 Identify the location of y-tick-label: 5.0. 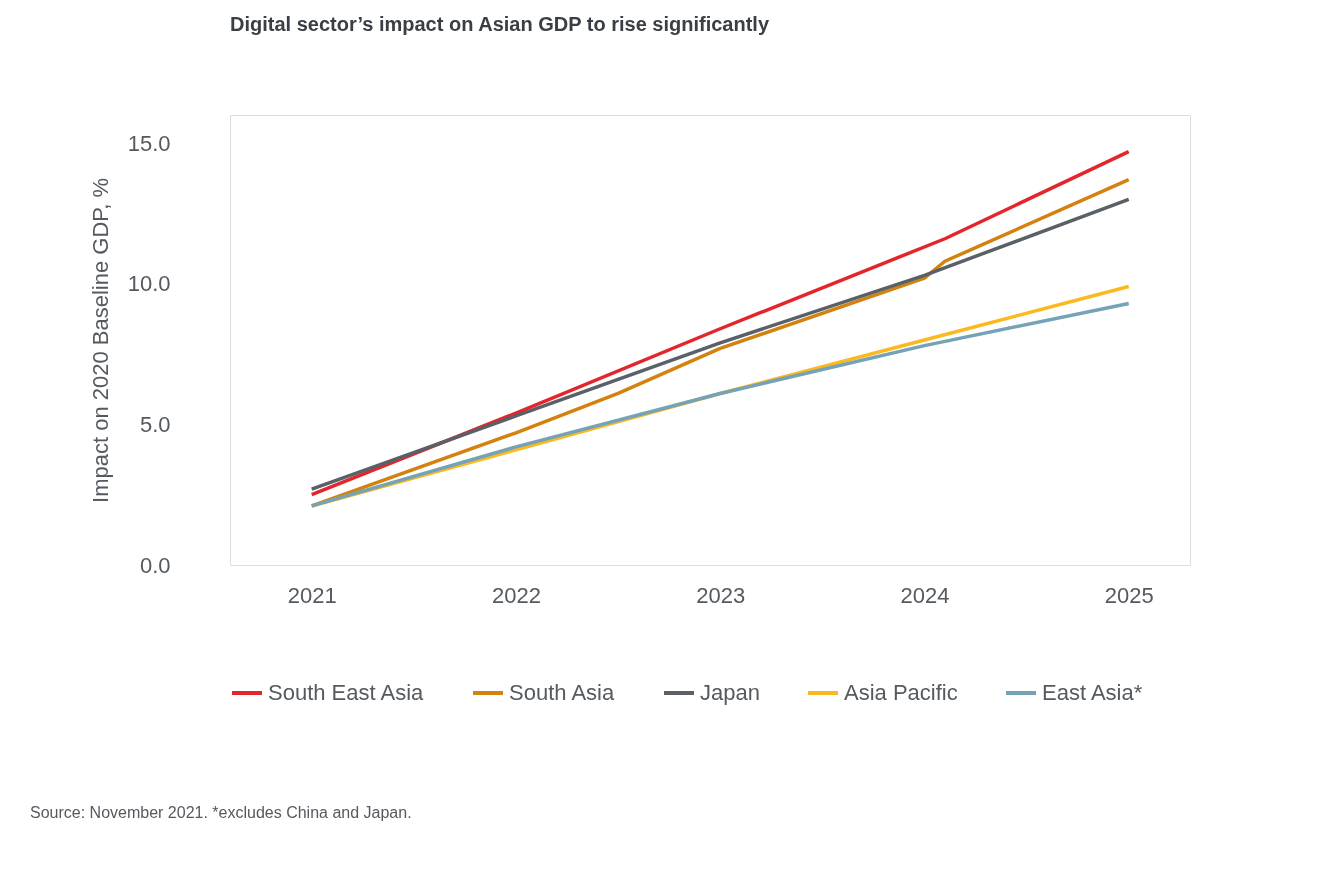
(155, 424).